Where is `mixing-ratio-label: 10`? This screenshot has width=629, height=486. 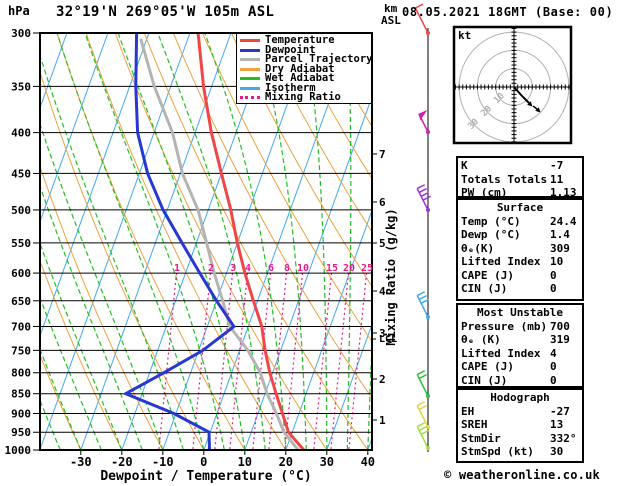 mixing-ratio-label: 10 is located at coordinates (303, 268).